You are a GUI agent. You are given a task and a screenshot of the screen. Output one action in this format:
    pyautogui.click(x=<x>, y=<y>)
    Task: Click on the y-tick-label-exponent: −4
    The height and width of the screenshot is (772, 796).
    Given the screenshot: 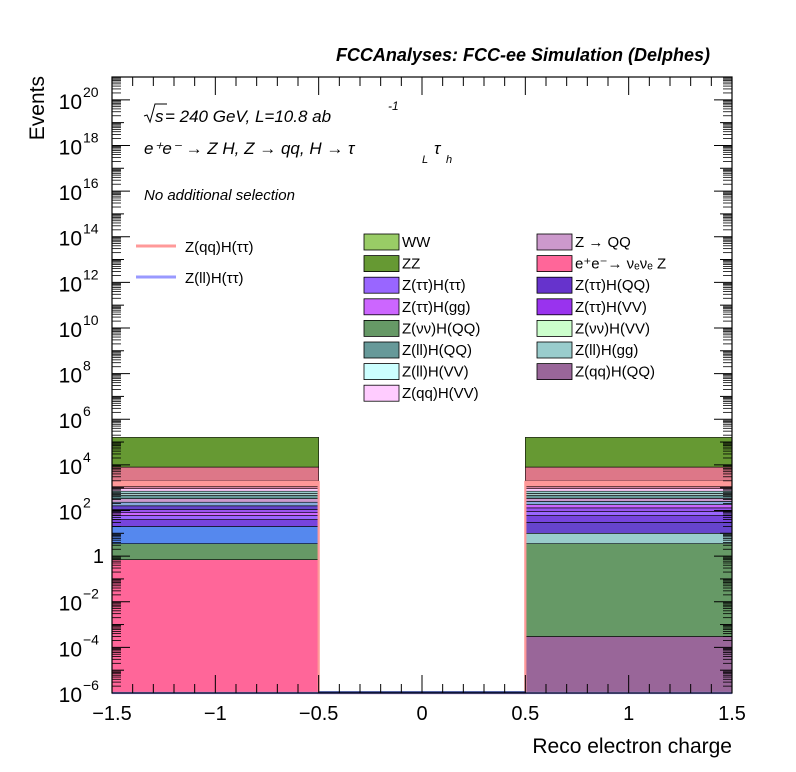 What is the action you would take?
    pyautogui.click(x=91, y=639)
    